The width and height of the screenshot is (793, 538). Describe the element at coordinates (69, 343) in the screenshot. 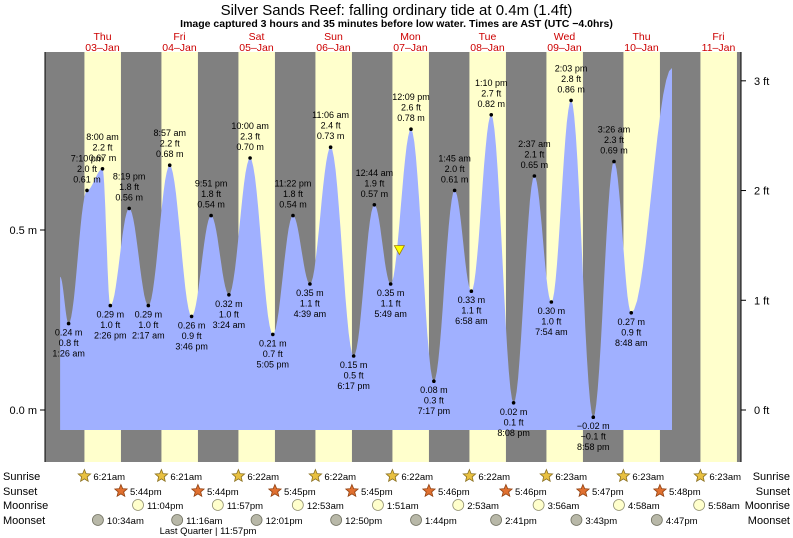

I see `tide-feet-label: 0.8 ft` at that location.